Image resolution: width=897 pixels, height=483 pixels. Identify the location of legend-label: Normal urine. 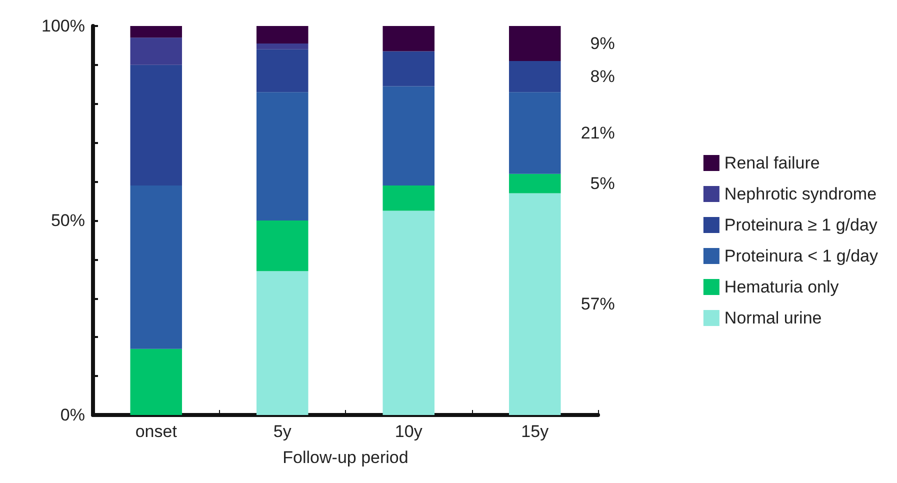
(773, 318).